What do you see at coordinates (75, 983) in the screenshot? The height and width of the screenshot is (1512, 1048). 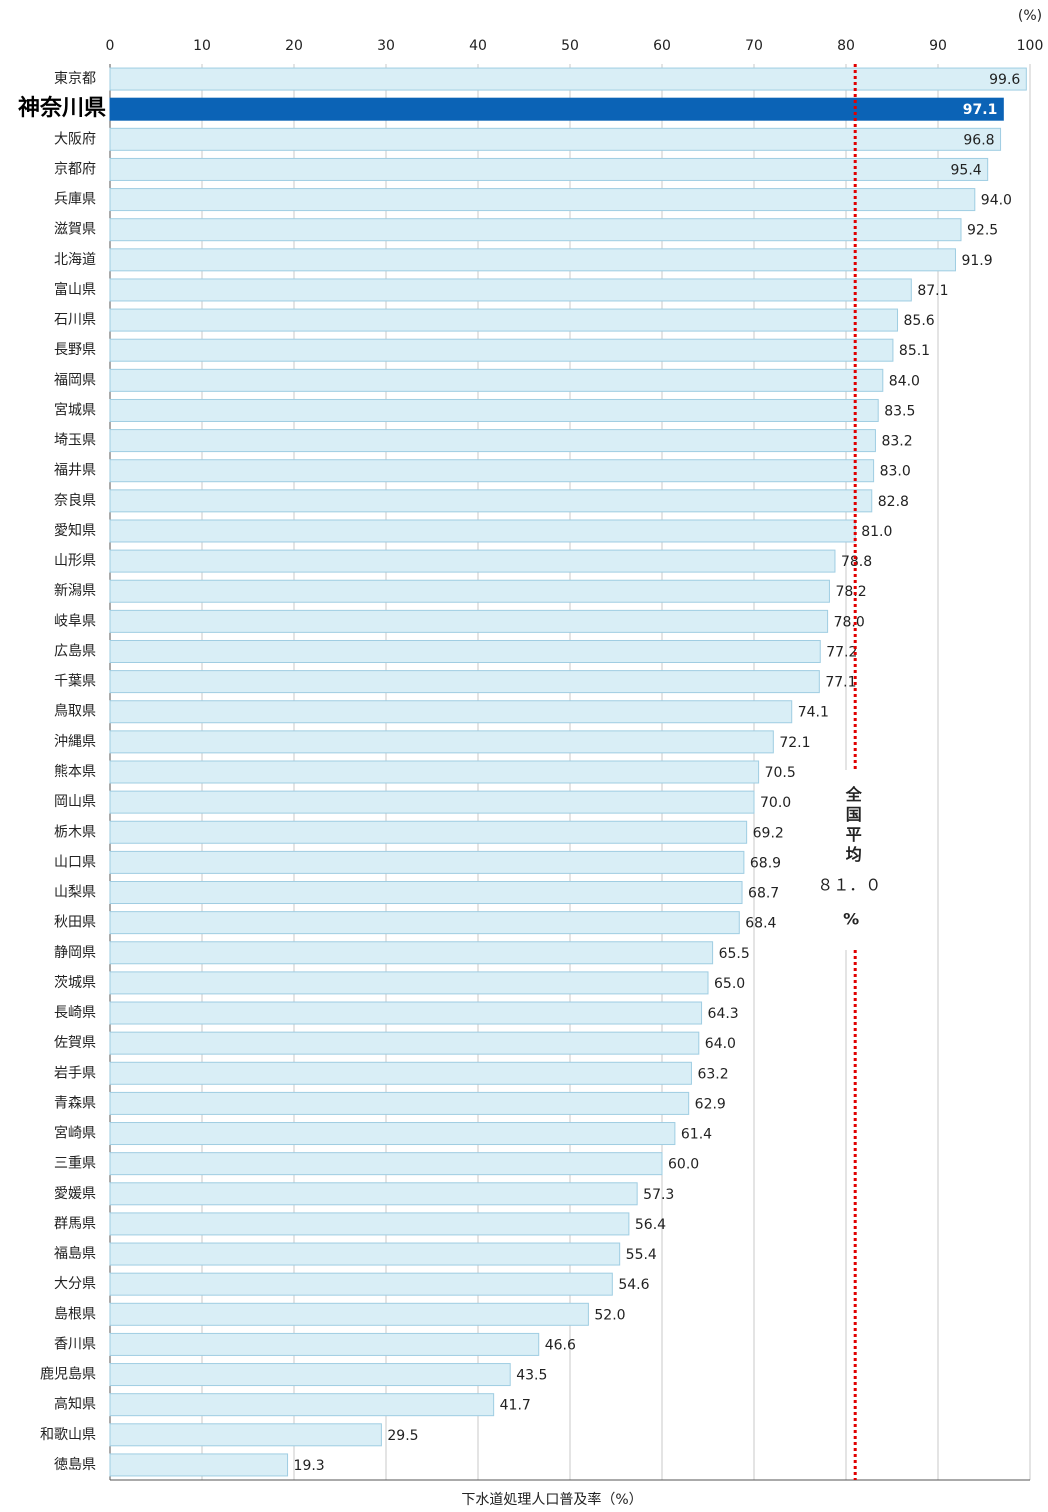 I see `y-tick-label: 茨城県` at bounding box center [75, 983].